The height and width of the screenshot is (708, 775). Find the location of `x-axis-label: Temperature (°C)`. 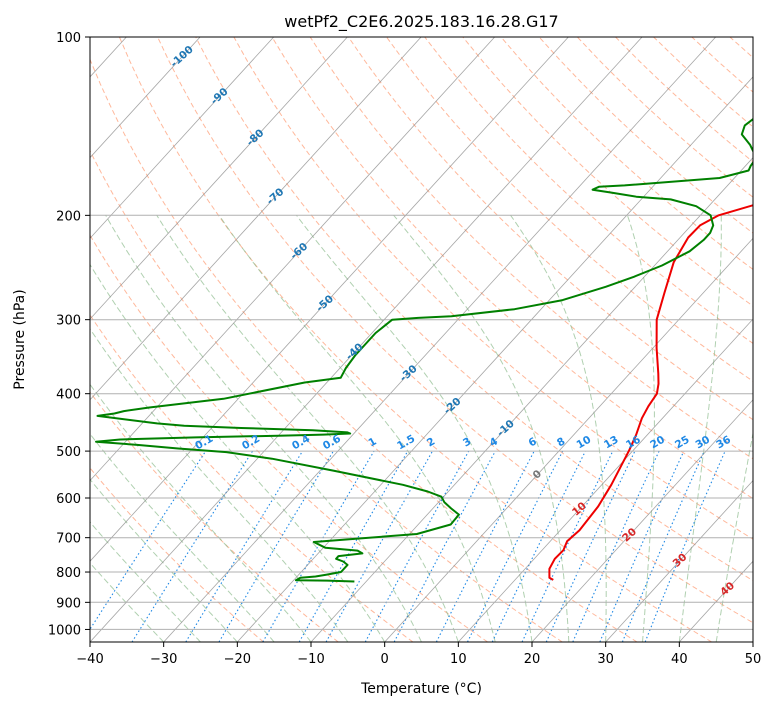

x-axis-label: Temperature (°C) is located at coordinates (421, 689).